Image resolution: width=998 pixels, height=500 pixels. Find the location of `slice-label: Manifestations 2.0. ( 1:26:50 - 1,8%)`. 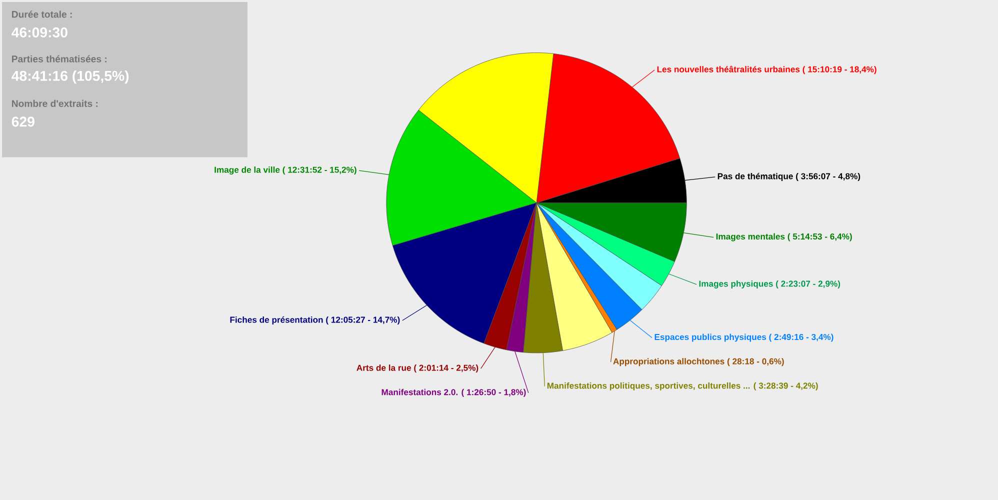

slice-label: Manifestations 2.0. ( 1:26:50 - 1,8%) is located at coordinates (454, 392).